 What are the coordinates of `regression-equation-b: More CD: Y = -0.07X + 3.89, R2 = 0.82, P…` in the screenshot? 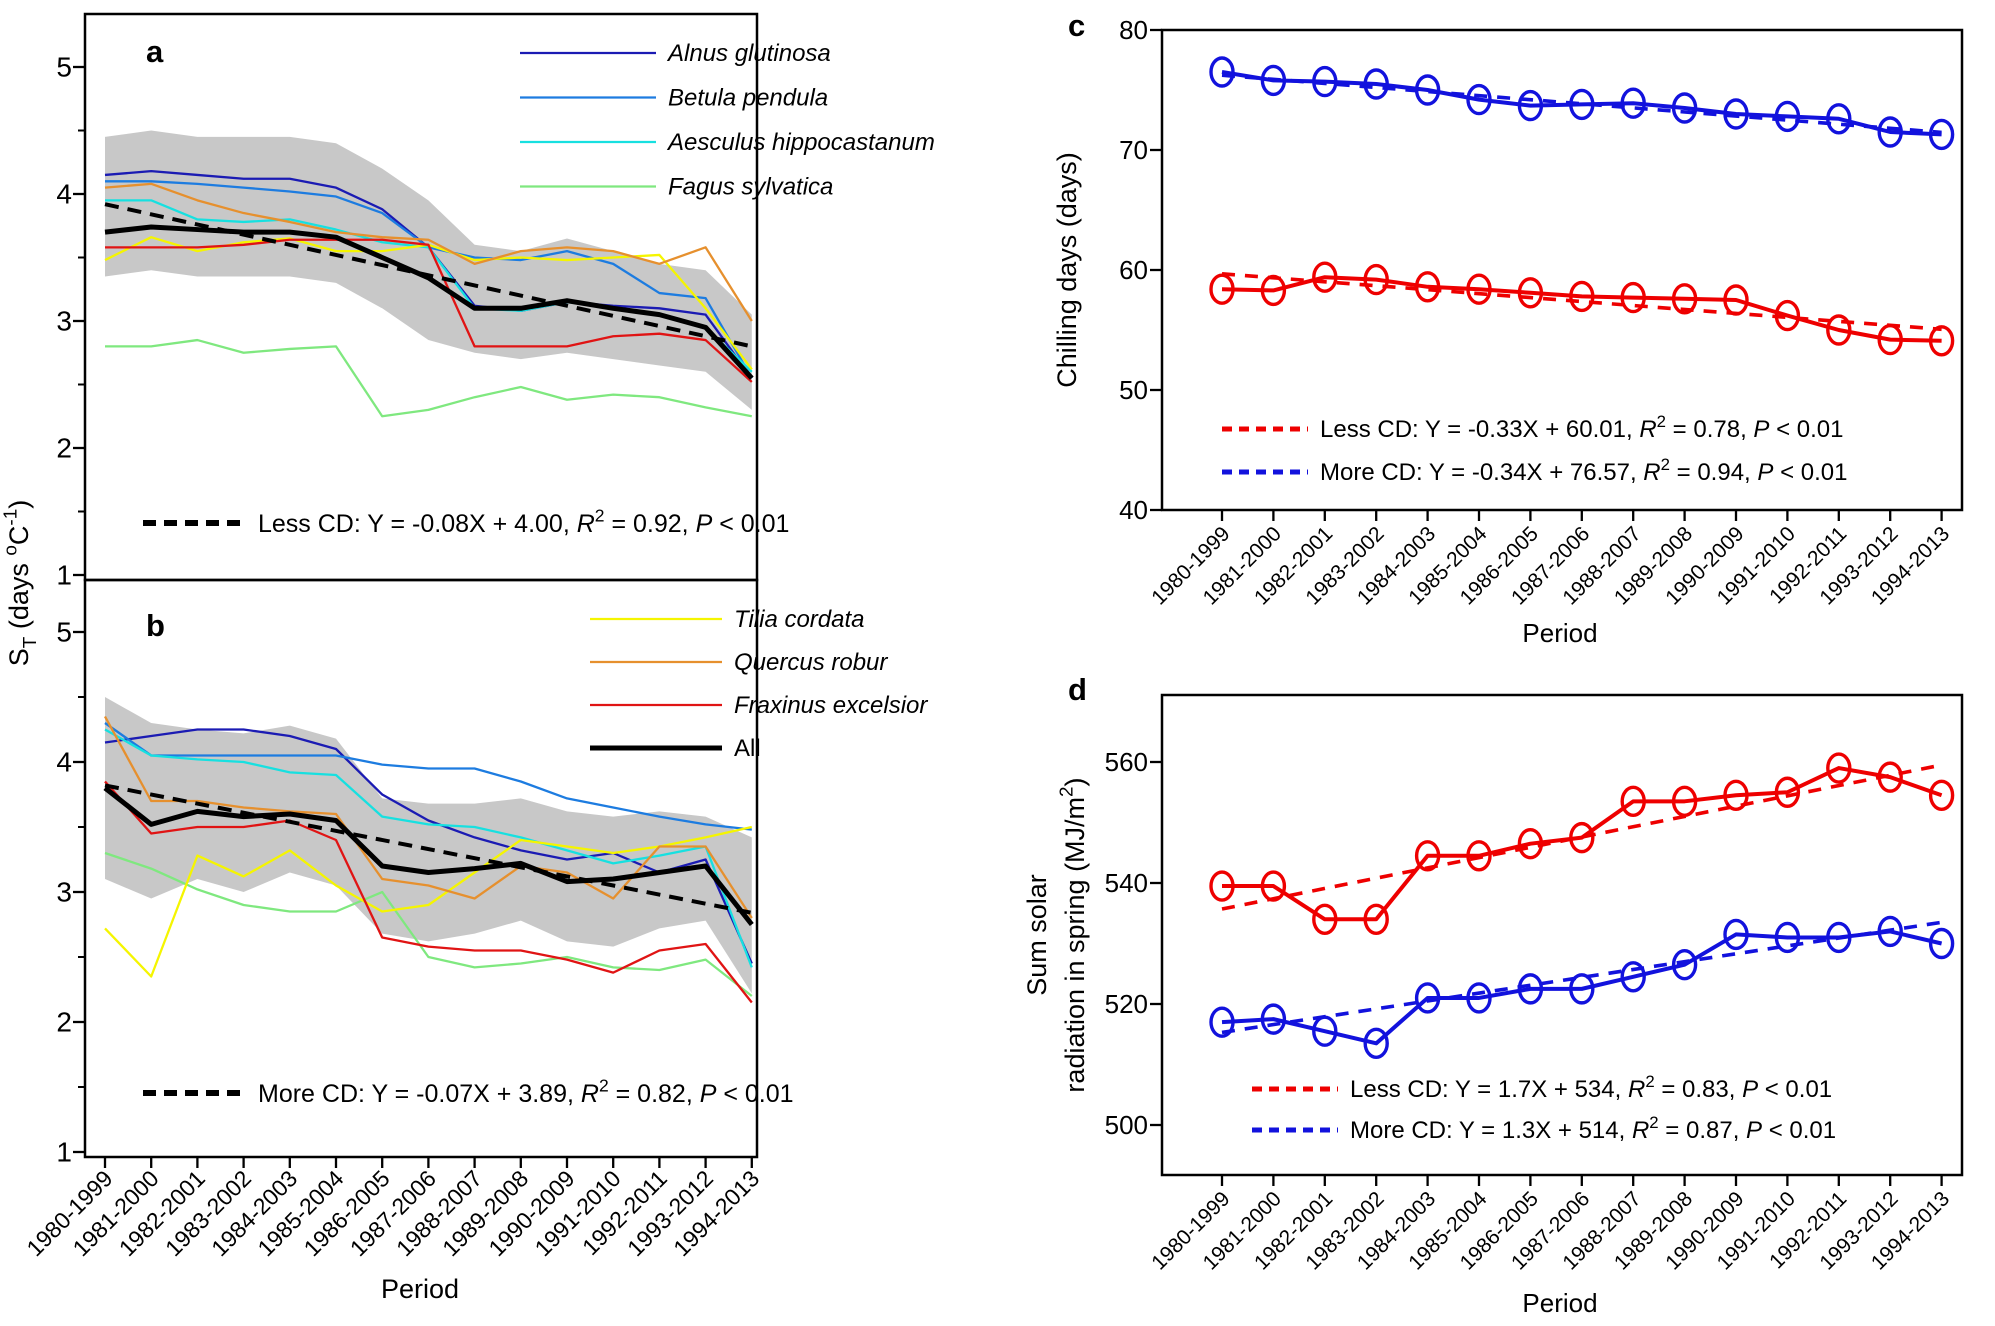 It's located at (526, 1092).